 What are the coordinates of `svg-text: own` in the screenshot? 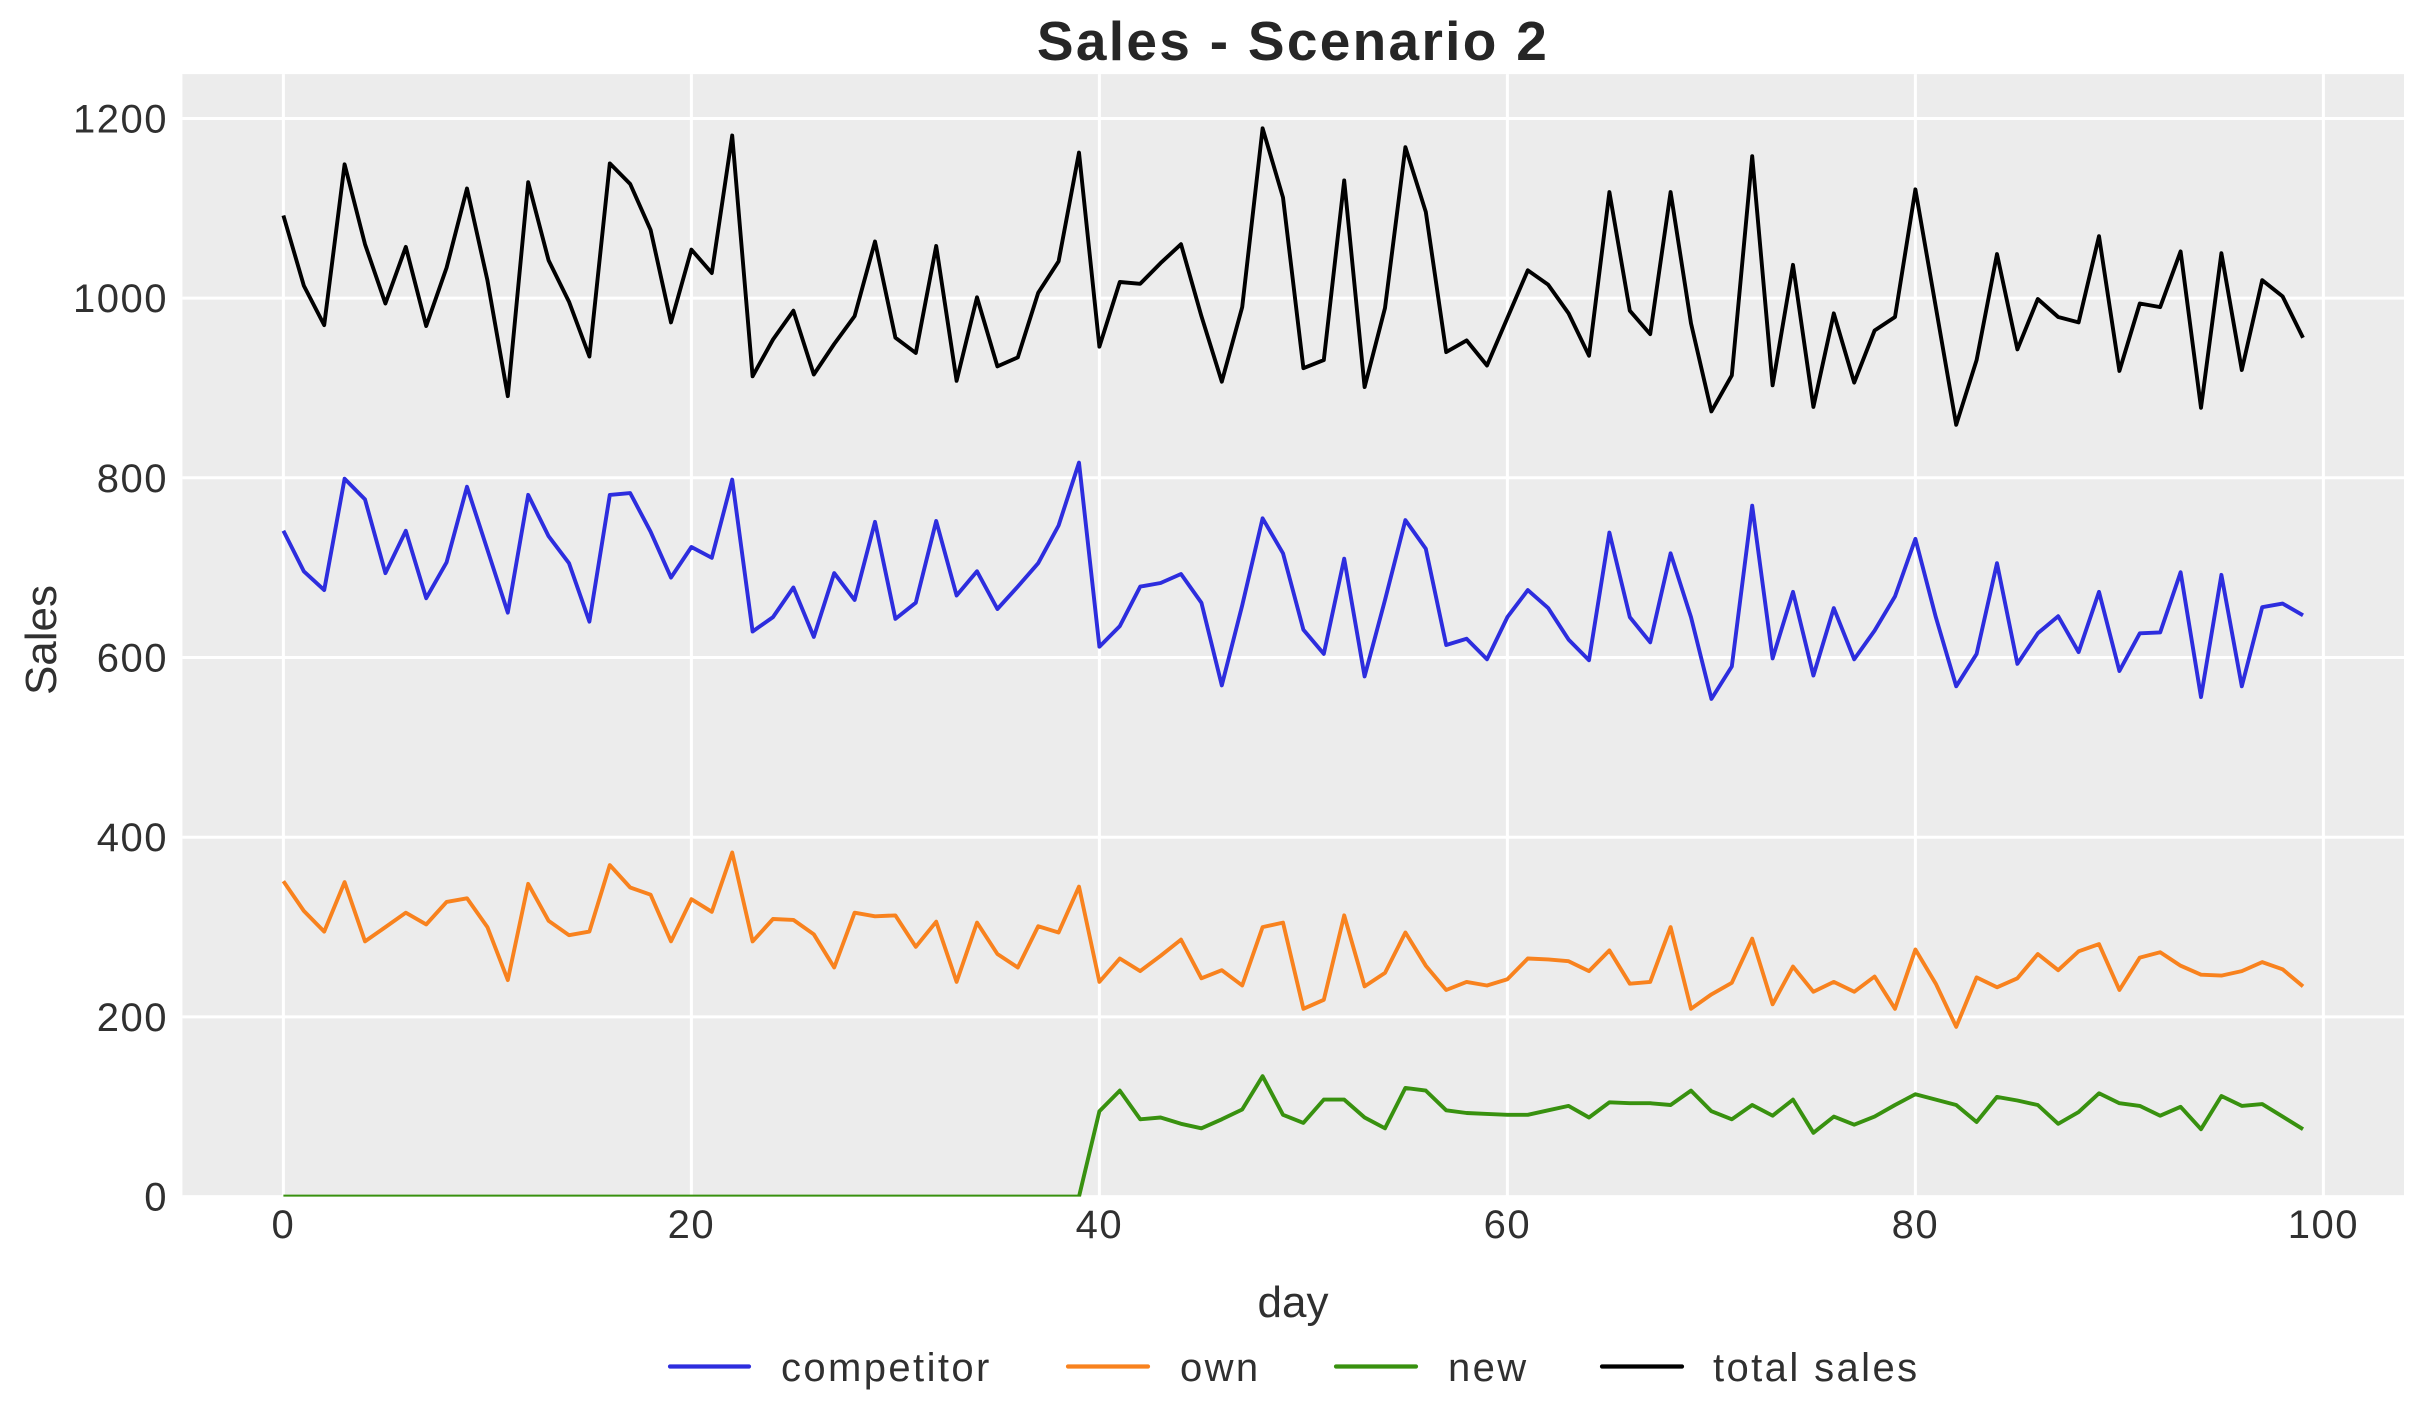 It's located at (1220, 1368).